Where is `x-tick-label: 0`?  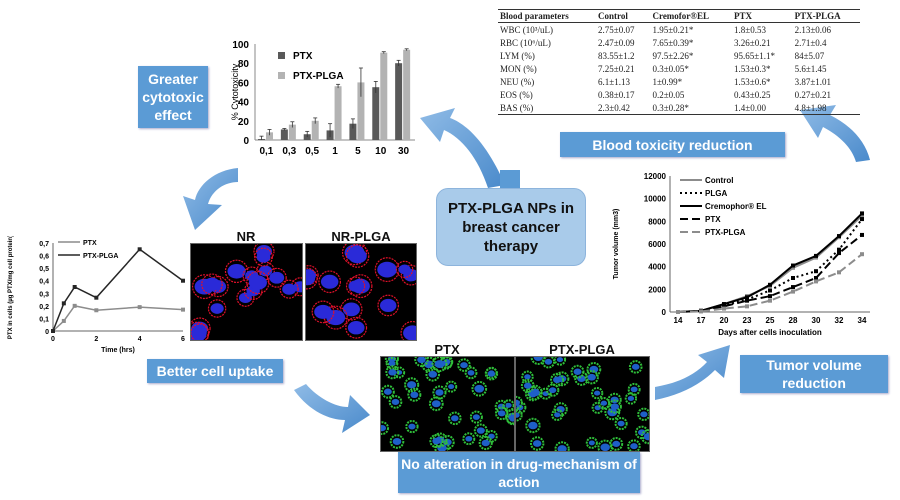 x-tick-label: 0 is located at coordinates (53, 339).